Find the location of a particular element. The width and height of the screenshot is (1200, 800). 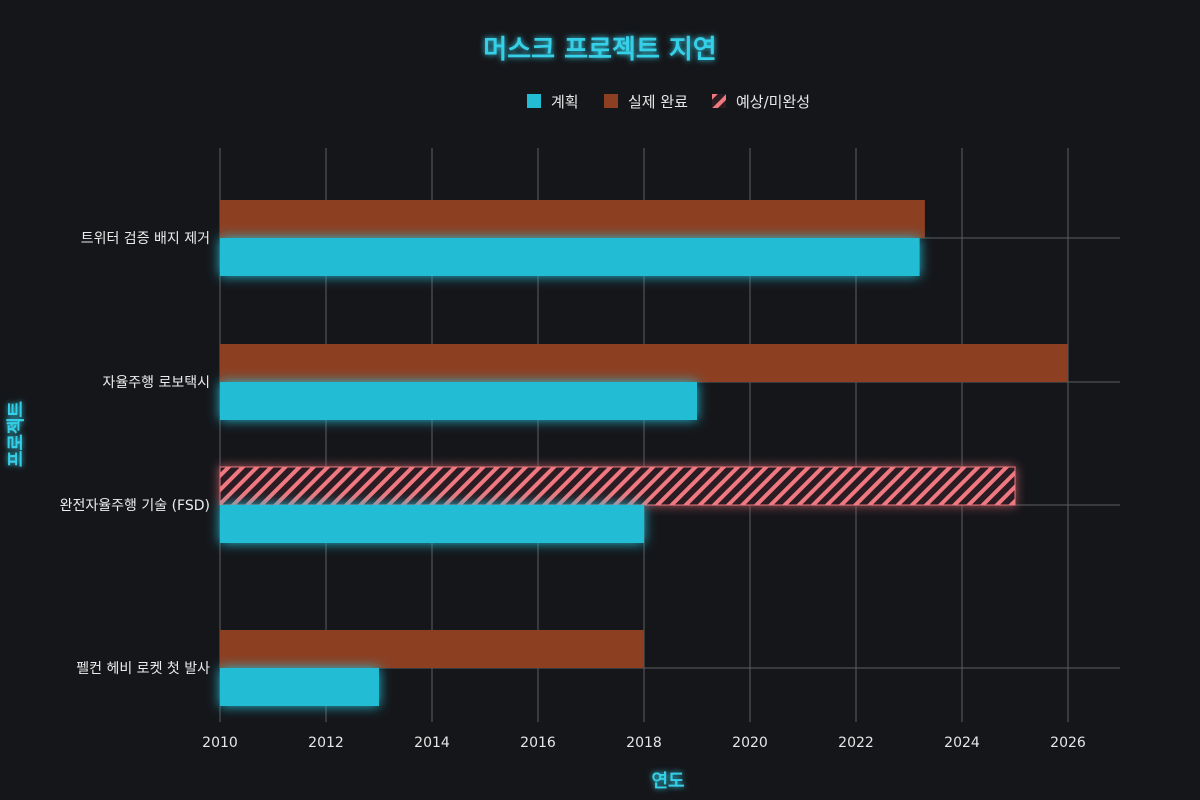

x-tick-labels: 2010 2012 2014 2016 2018 2020 2022 2024 2026 is located at coordinates (644, 743).